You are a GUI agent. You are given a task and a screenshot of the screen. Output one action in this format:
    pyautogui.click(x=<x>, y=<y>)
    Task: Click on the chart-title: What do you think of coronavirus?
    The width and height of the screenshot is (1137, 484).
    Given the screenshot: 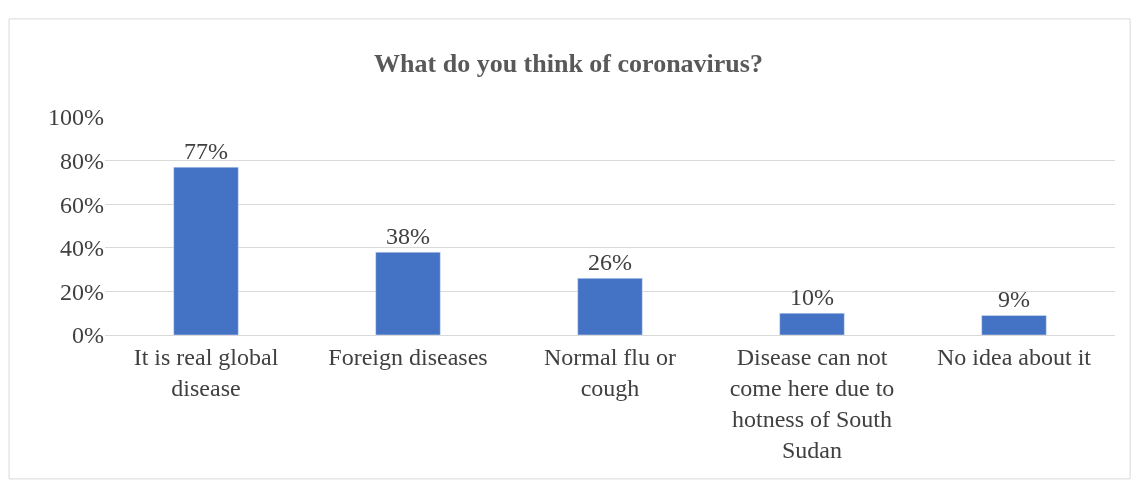 What is the action you would take?
    pyautogui.click(x=568, y=64)
    